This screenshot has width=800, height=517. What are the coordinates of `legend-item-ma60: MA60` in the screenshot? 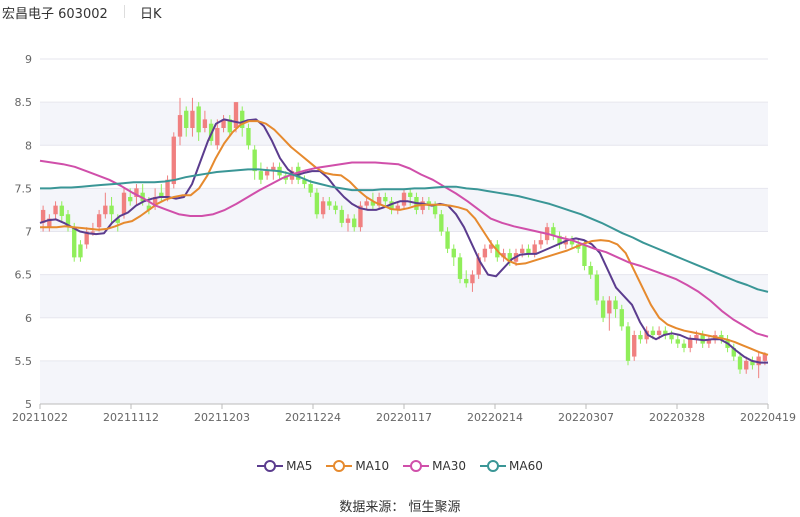 It's located at (511, 465).